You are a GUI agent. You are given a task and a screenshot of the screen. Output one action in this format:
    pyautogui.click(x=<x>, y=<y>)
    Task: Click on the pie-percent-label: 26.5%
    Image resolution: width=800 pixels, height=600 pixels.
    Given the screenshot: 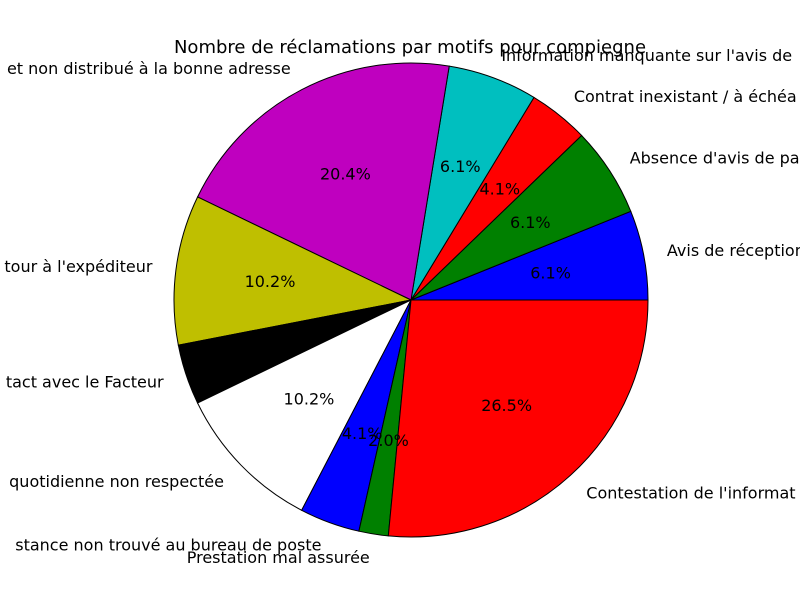 What is the action you would take?
    pyautogui.click(x=506, y=405)
    